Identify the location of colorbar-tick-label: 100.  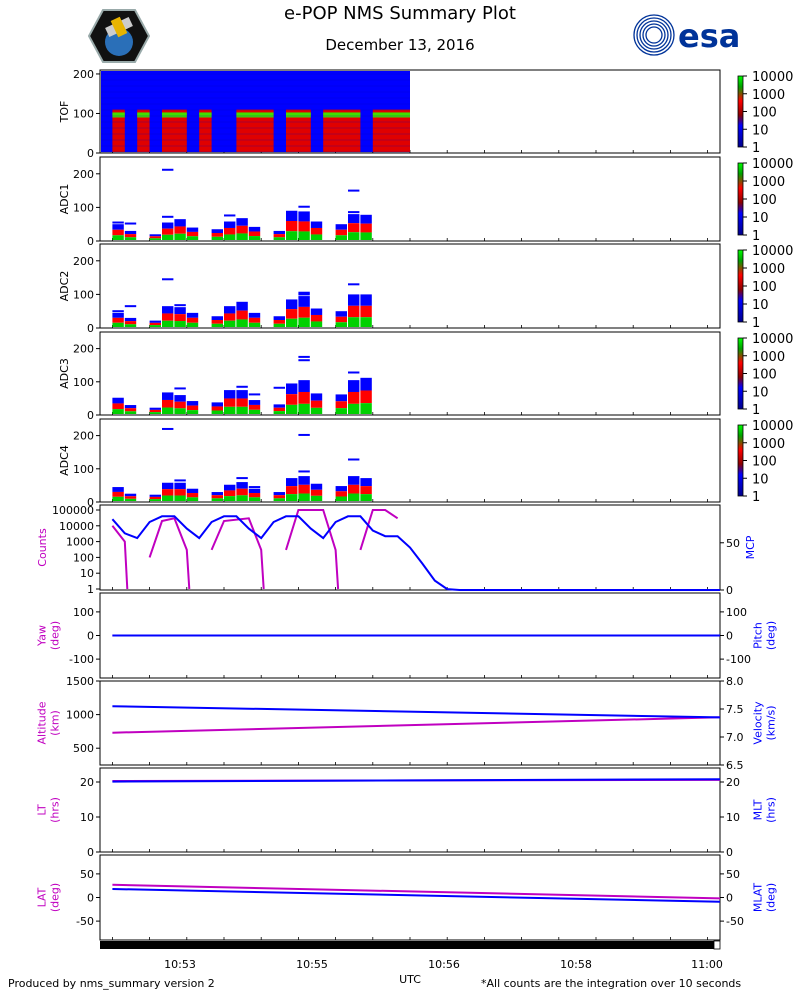
(764, 200).